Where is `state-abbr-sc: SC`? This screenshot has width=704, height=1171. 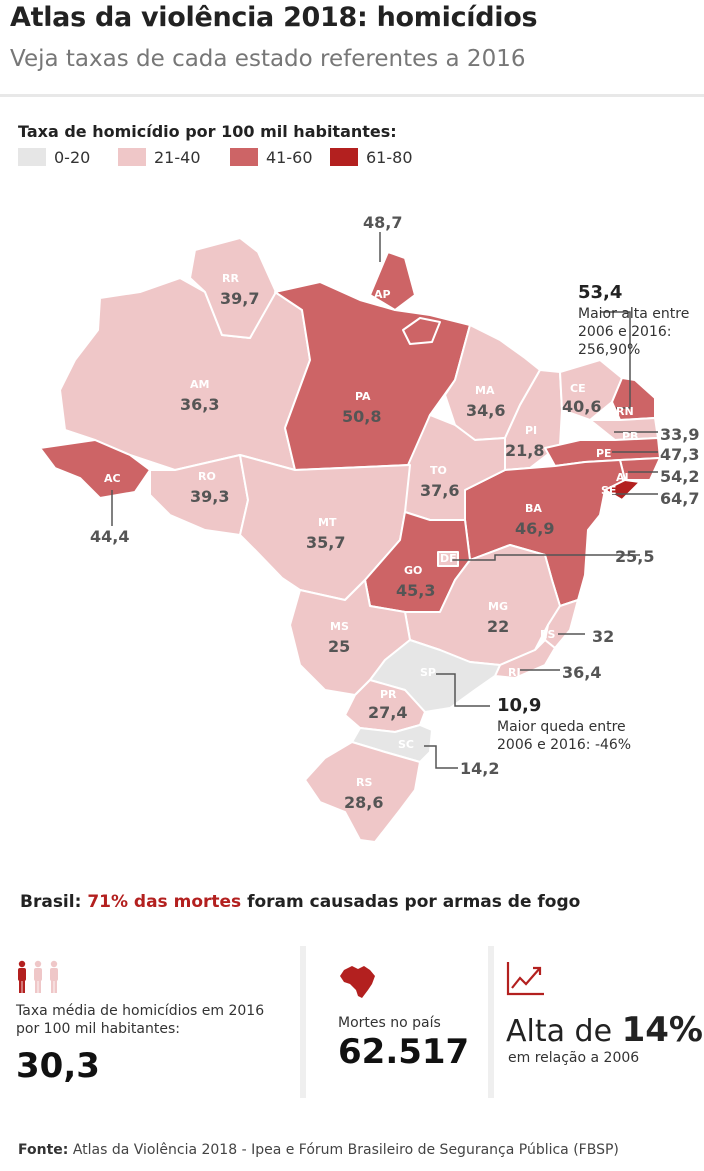
state-abbr-sc: SC is located at coordinates (406, 744).